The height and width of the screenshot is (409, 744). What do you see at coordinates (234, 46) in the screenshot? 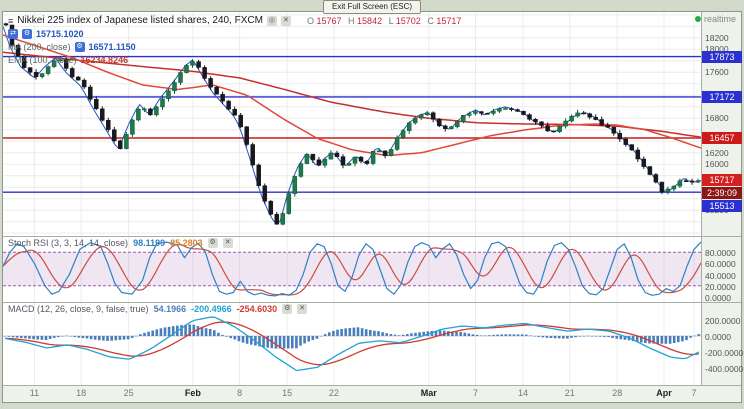
I see `ma-legend-row: MA (200, close) ⚙ 16571.1150` at bounding box center [234, 46].